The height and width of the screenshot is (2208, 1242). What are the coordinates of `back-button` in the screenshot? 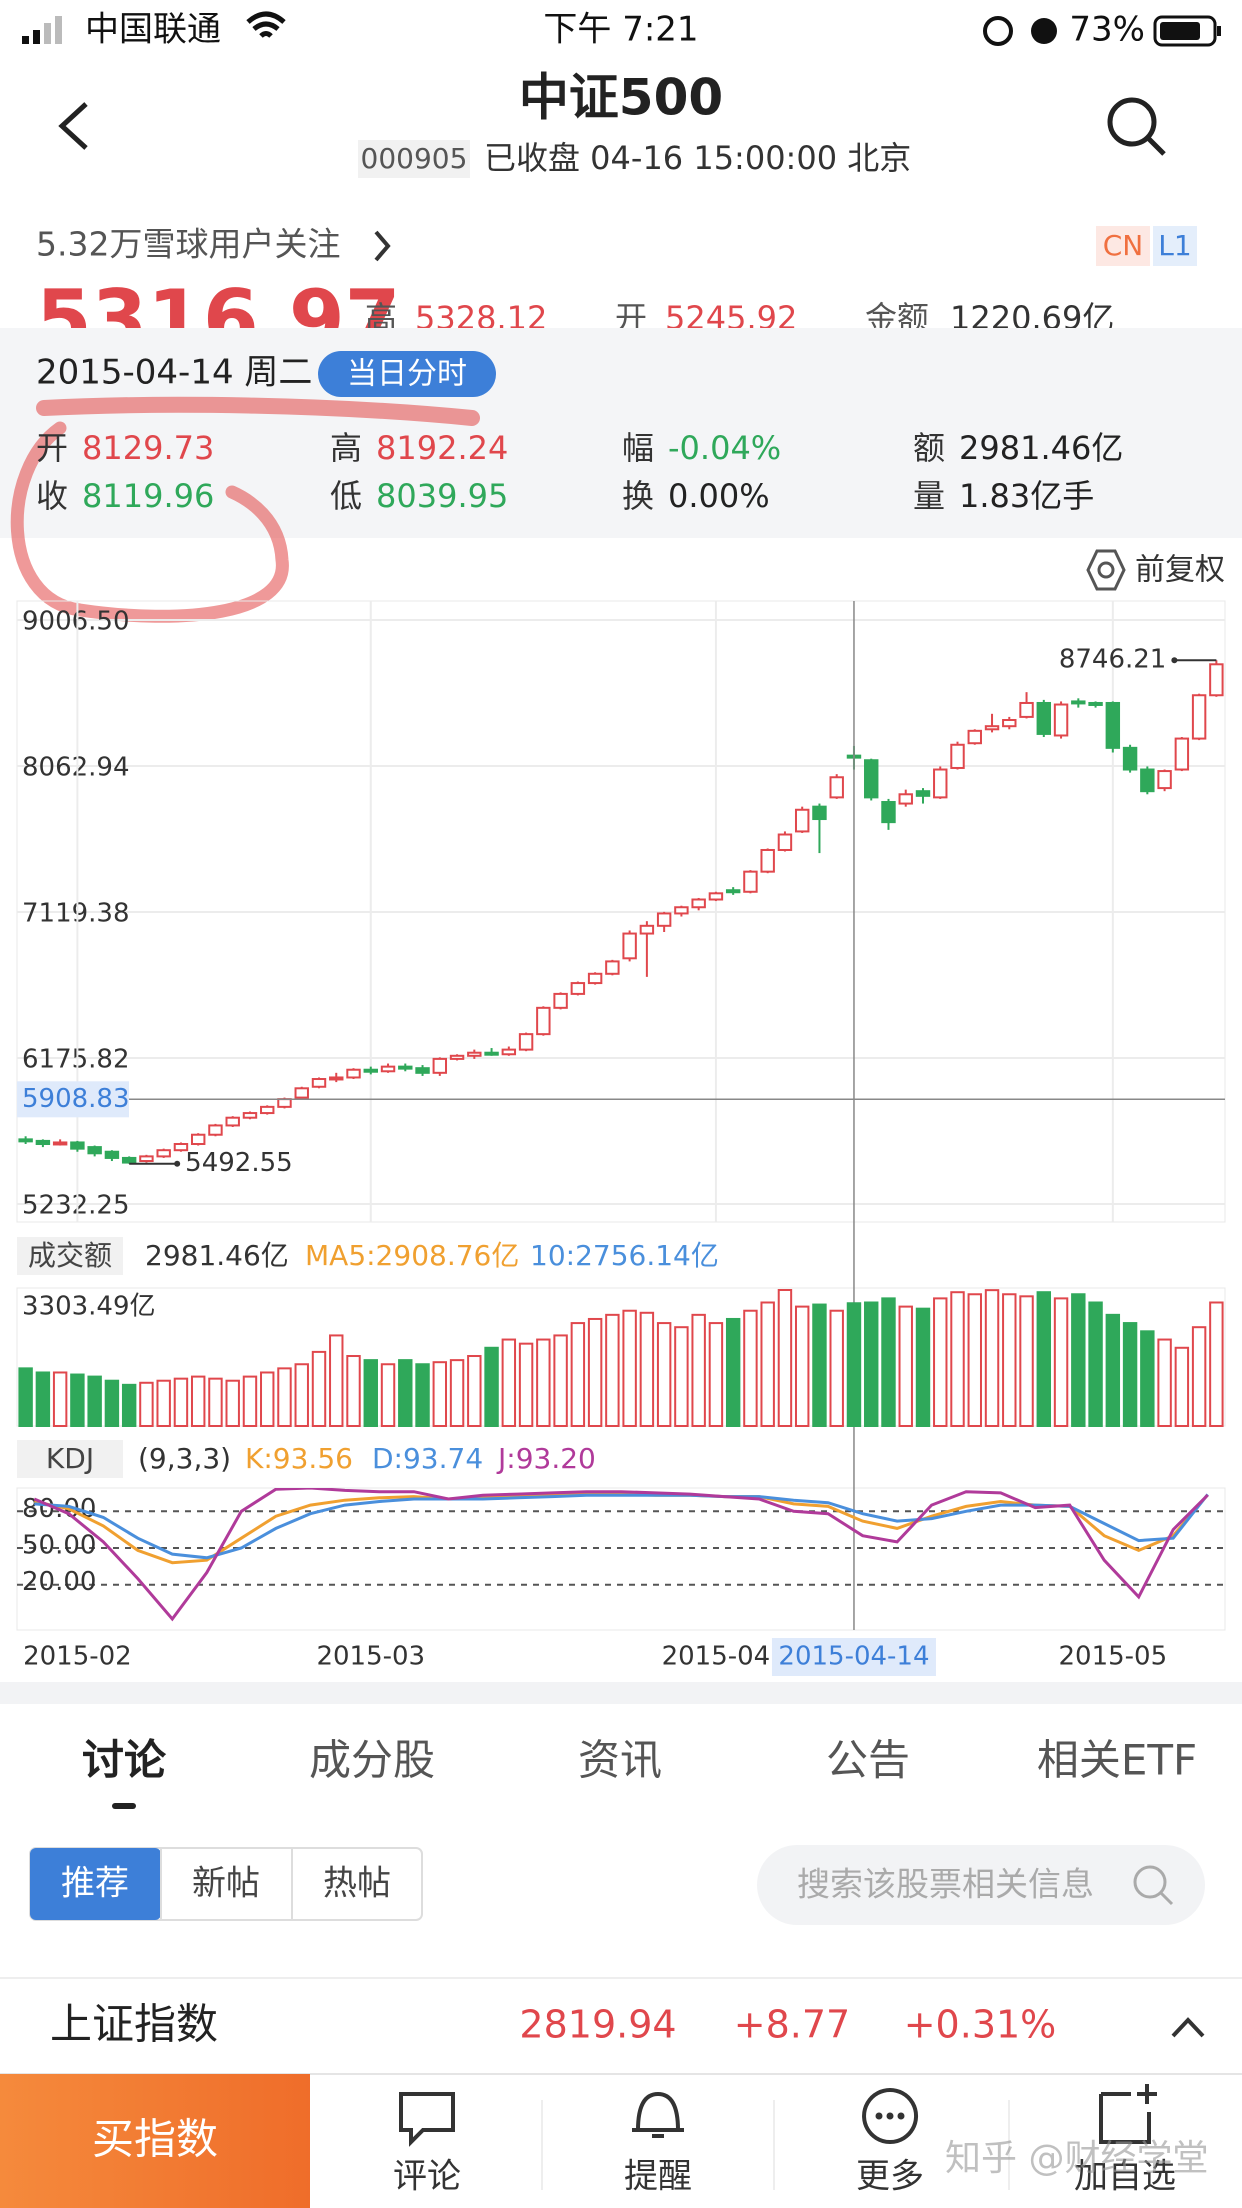 It's located at (73, 126).